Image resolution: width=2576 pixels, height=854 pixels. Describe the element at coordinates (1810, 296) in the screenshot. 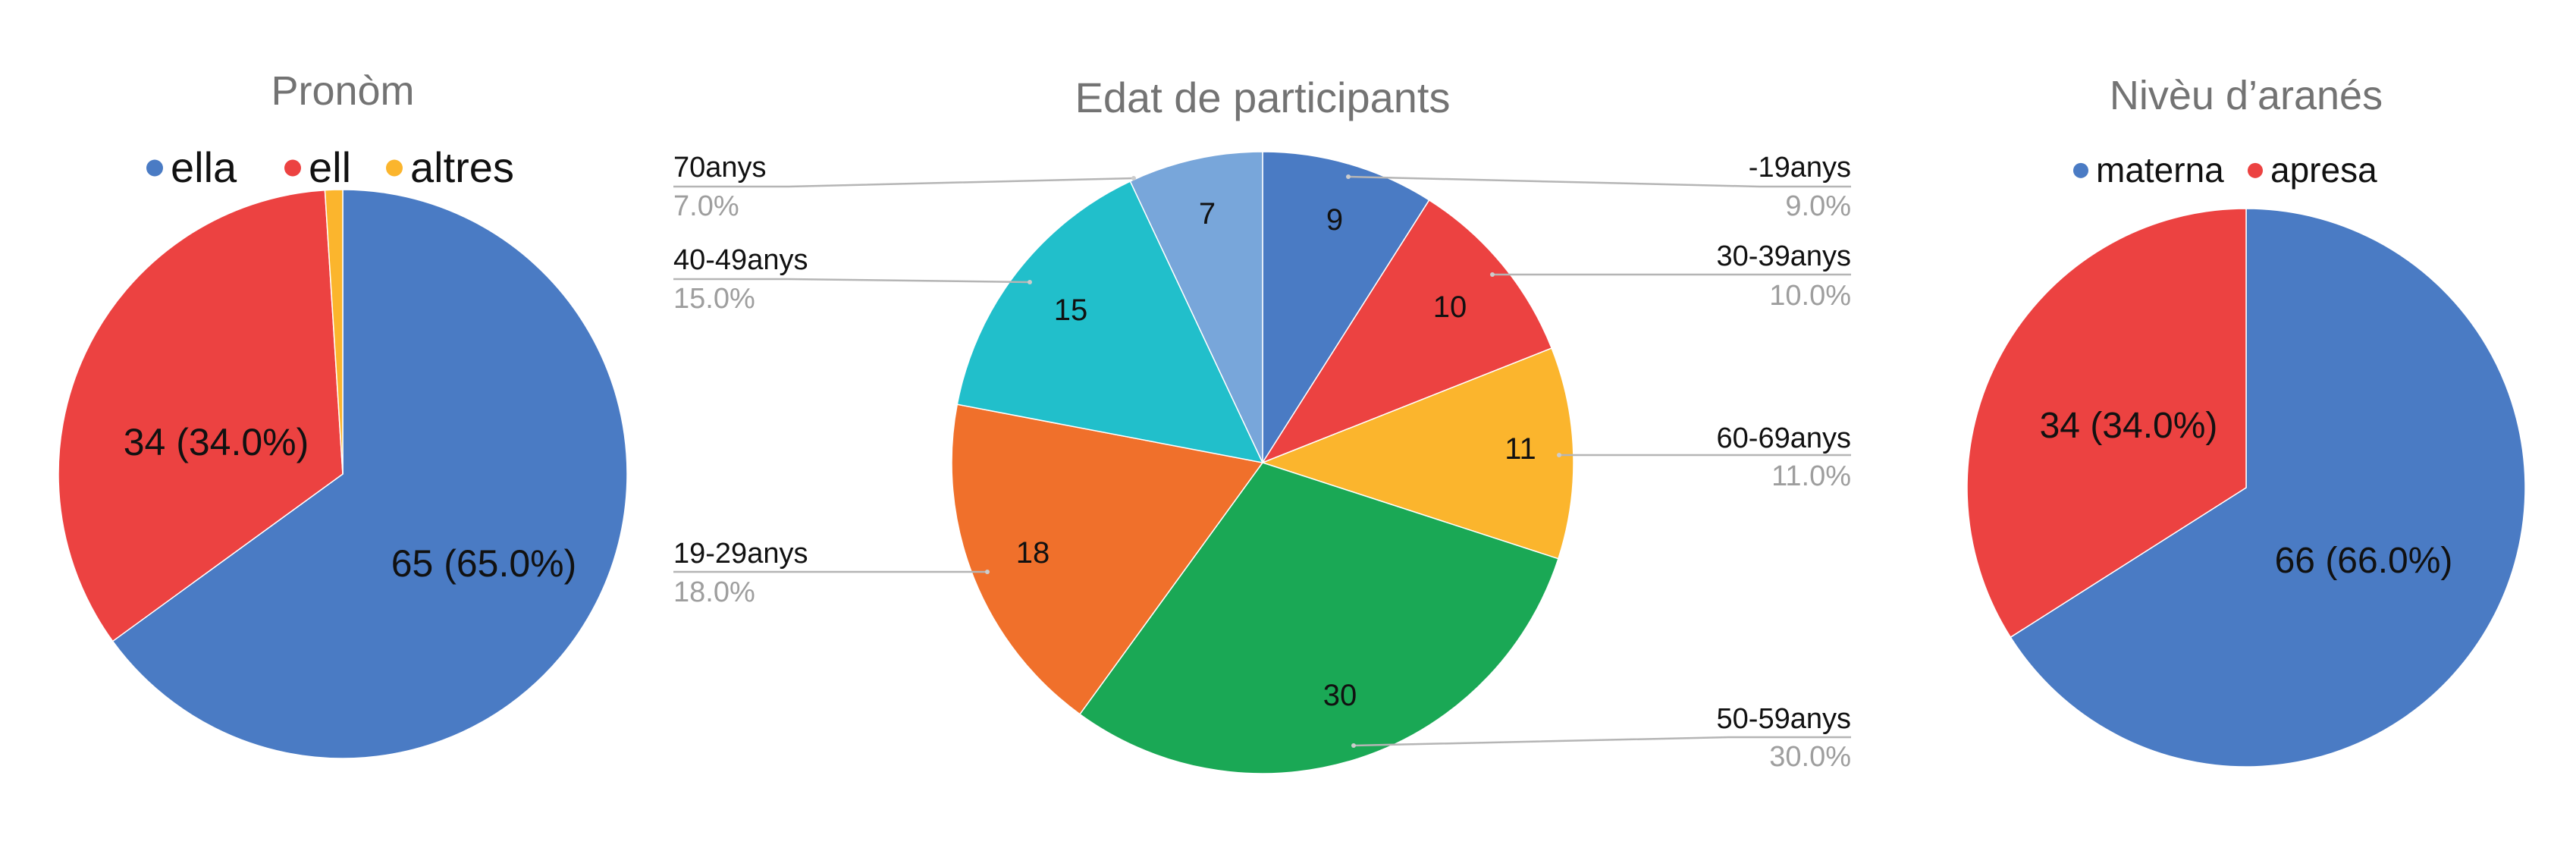

I see `slice-percent-label: 10.0%` at that location.